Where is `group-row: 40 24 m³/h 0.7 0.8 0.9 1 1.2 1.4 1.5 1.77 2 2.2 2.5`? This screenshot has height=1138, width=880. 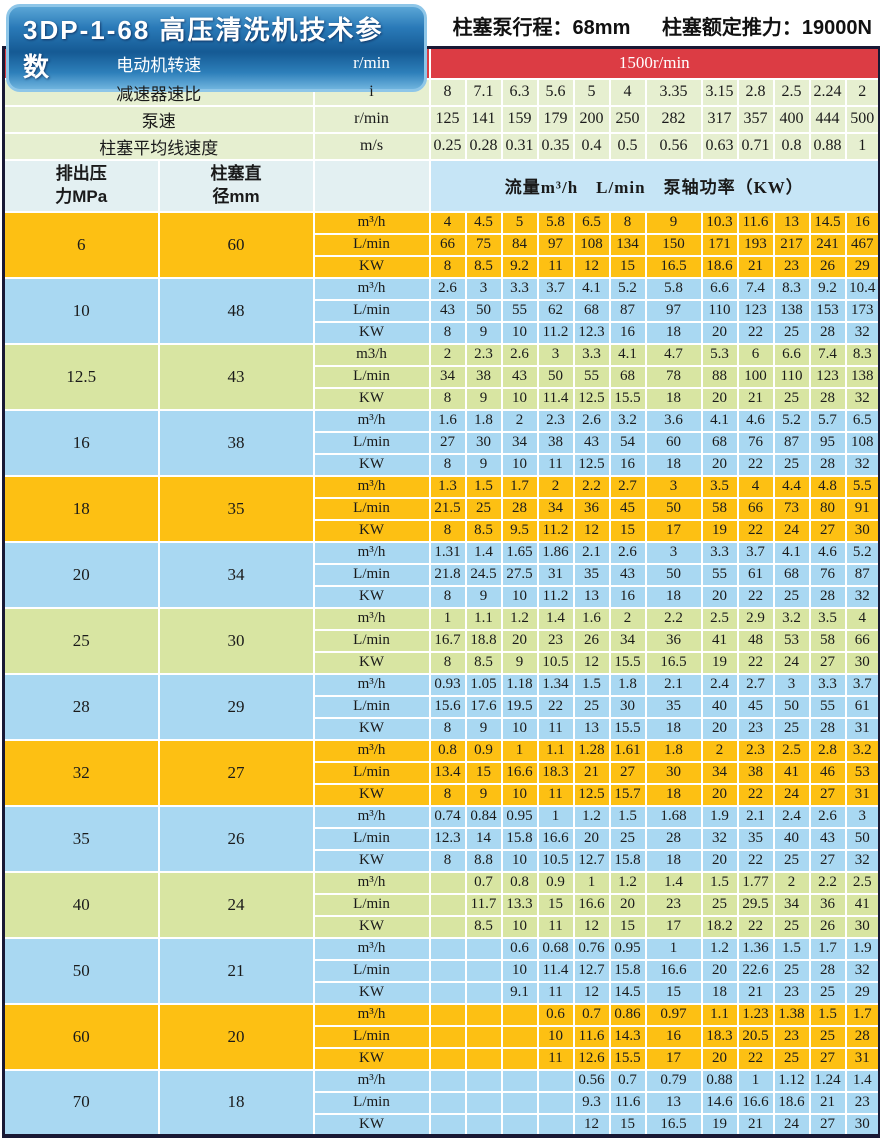 group-row: 40 24 m³/h 0.7 0.8 0.9 1 1.2 1.4 1.5 1.77 2 2.2 2.5 is located at coordinates (441, 904).